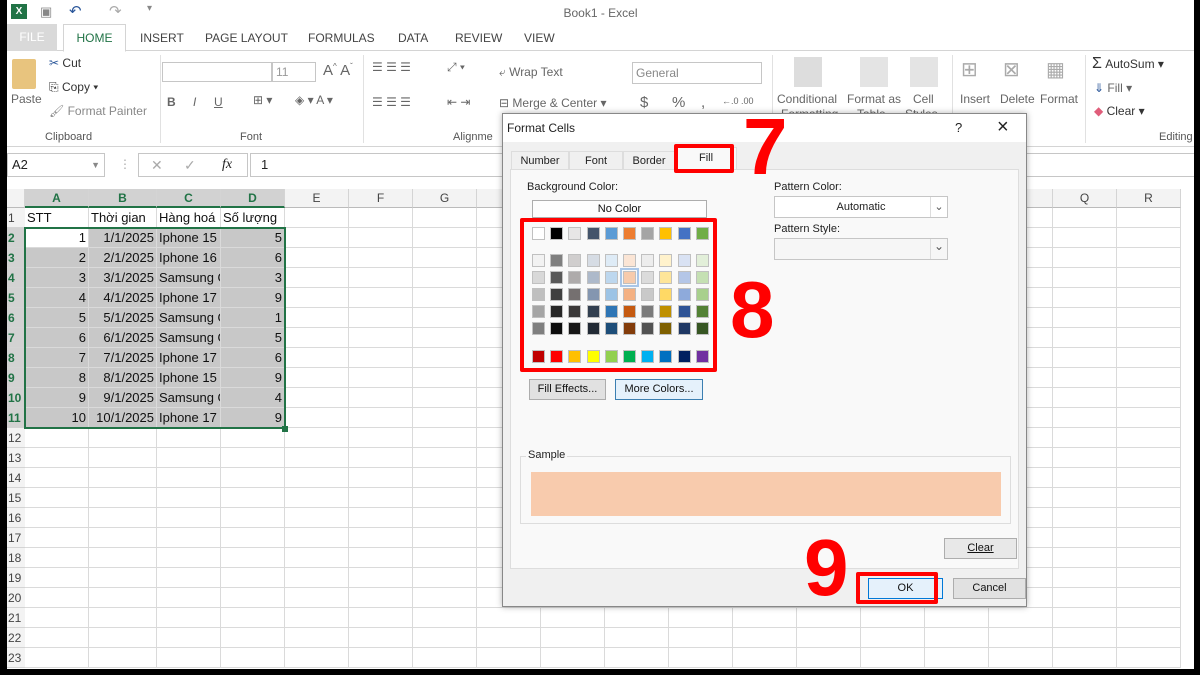 The image size is (1200, 675). Describe the element at coordinates (317, 338) in the screenshot. I see `cell-E7` at that location.